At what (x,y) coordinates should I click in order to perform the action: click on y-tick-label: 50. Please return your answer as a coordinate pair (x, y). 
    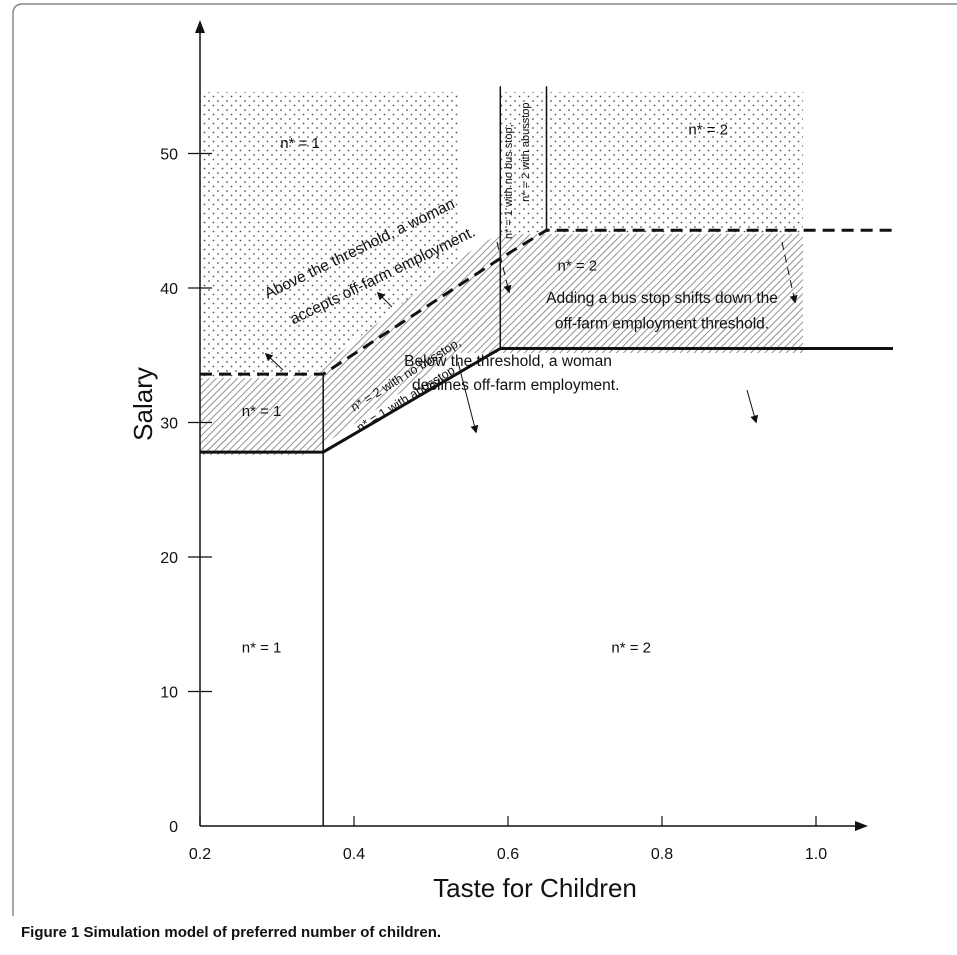
    Looking at the image, I should click on (169, 155).